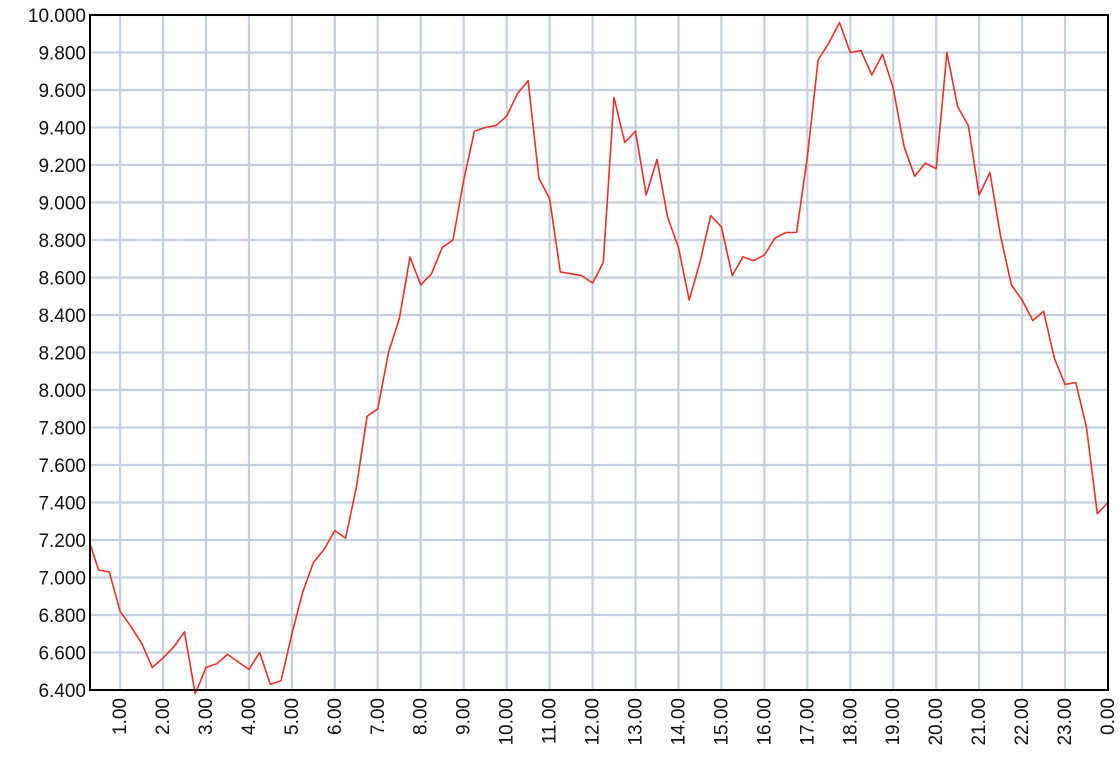 The width and height of the screenshot is (1120, 760). Describe the element at coordinates (62, 54) in the screenshot. I see `y-tick-label: 9.800` at that location.